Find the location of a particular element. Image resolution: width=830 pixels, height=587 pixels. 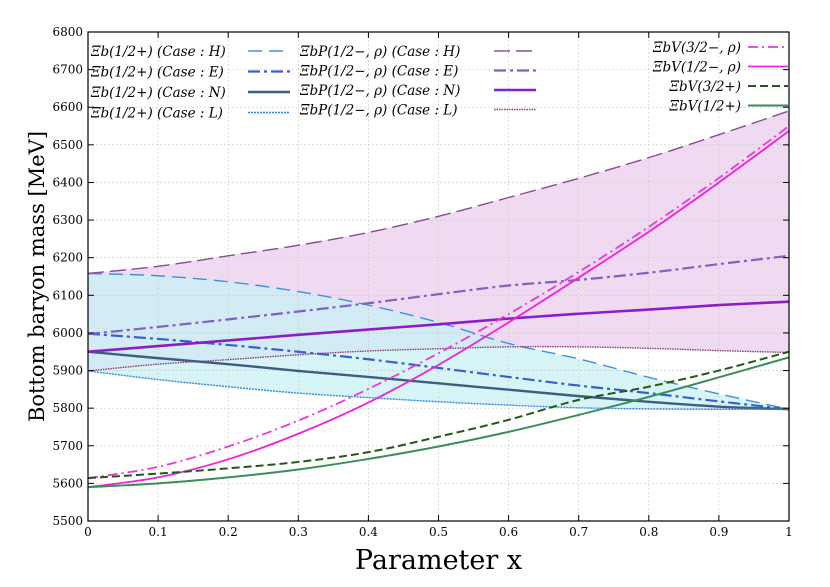

legend-label: ΞbP(1/2−, ρ) (Case : L) is located at coordinates (378, 111).